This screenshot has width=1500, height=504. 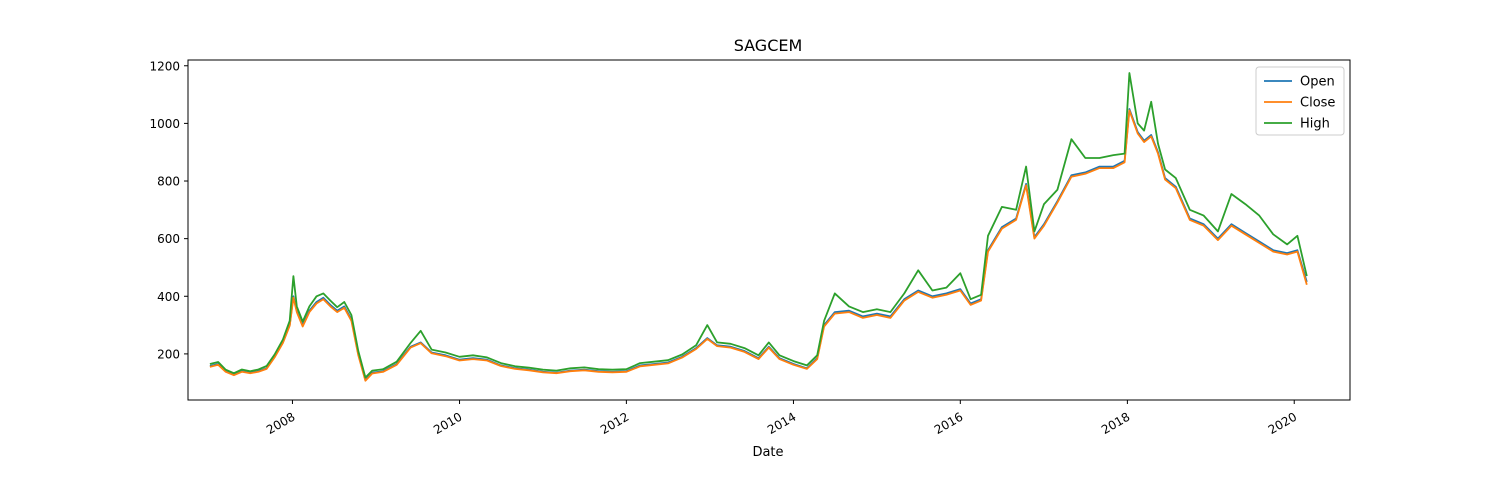 What do you see at coordinates (168, 210) in the screenshot?
I see `y-axis: 200 400 600 800 1000 1200` at bounding box center [168, 210].